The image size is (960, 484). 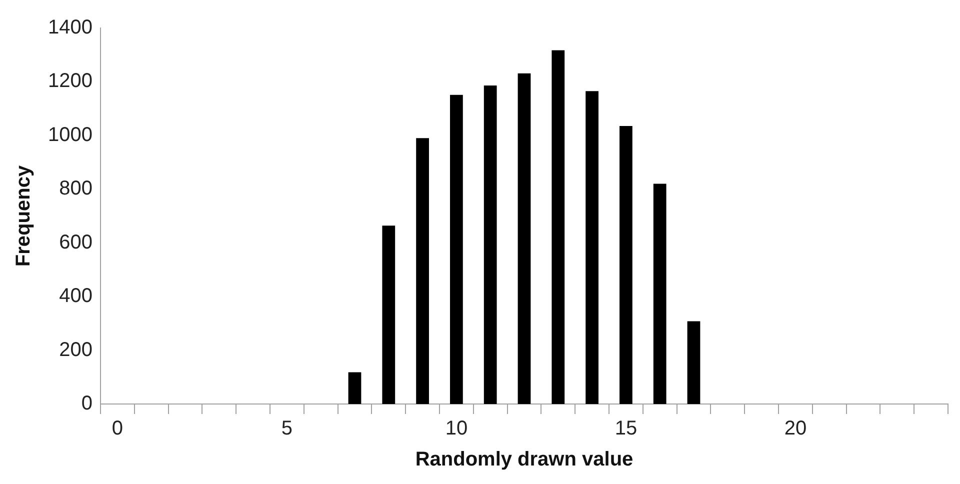 What do you see at coordinates (456, 429) in the screenshot?
I see `x-tick-label: 10` at bounding box center [456, 429].